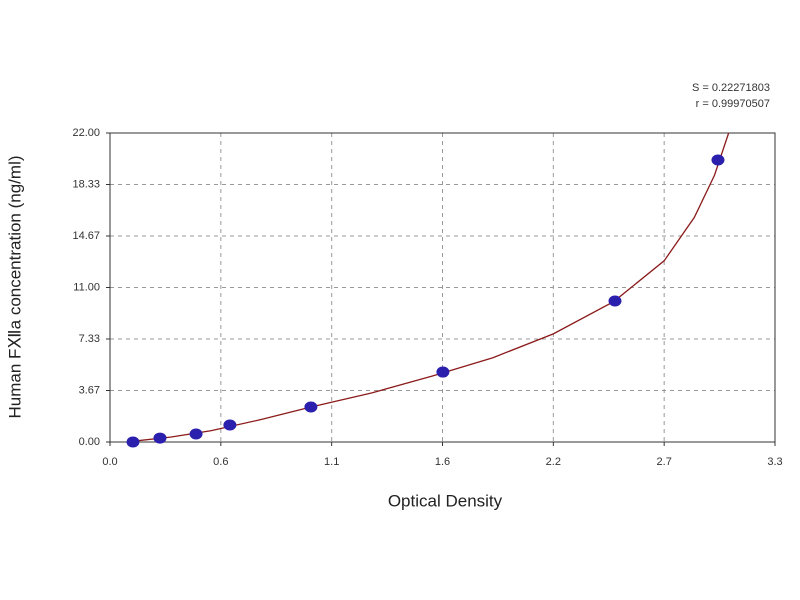 The width and height of the screenshot is (800, 600). What do you see at coordinates (109, 462) in the screenshot?
I see `x-tick-label: 0.0` at bounding box center [109, 462].